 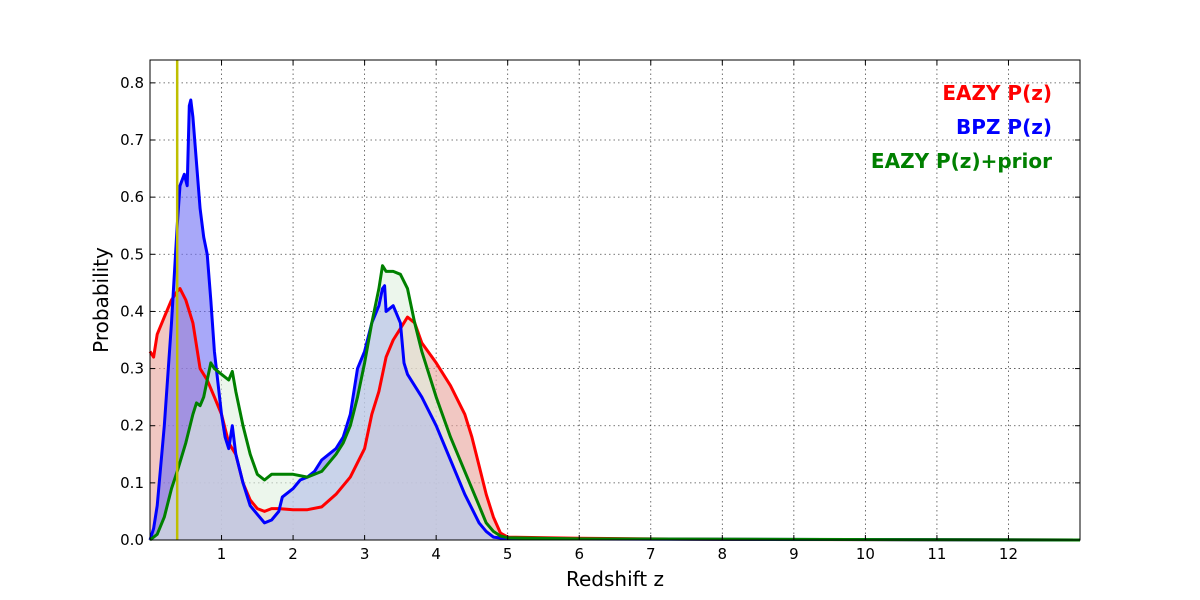 I want to click on x-tick-label: 10, so click(x=865, y=554).